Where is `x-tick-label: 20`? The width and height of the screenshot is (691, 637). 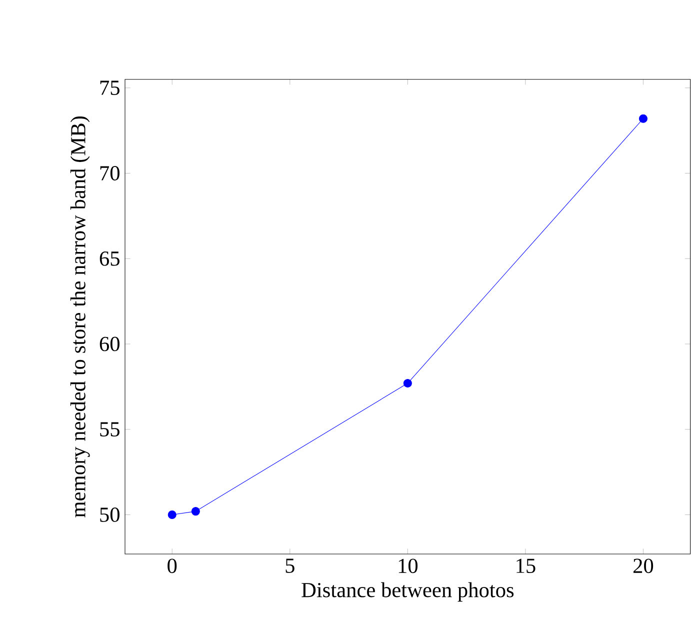 x-tick-label: 20 is located at coordinates (644, 566).